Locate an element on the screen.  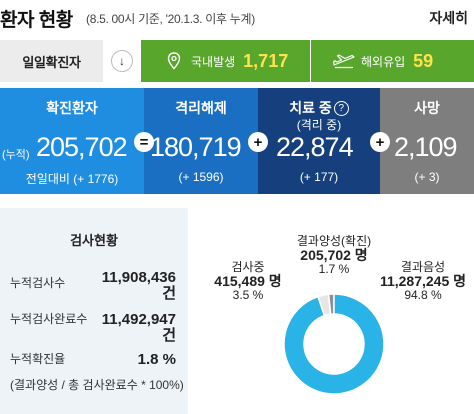
confirmed-card: 확진환자 (누적) 205,702 전일대비 (+ 1776) is located at coordinates (72, 141).